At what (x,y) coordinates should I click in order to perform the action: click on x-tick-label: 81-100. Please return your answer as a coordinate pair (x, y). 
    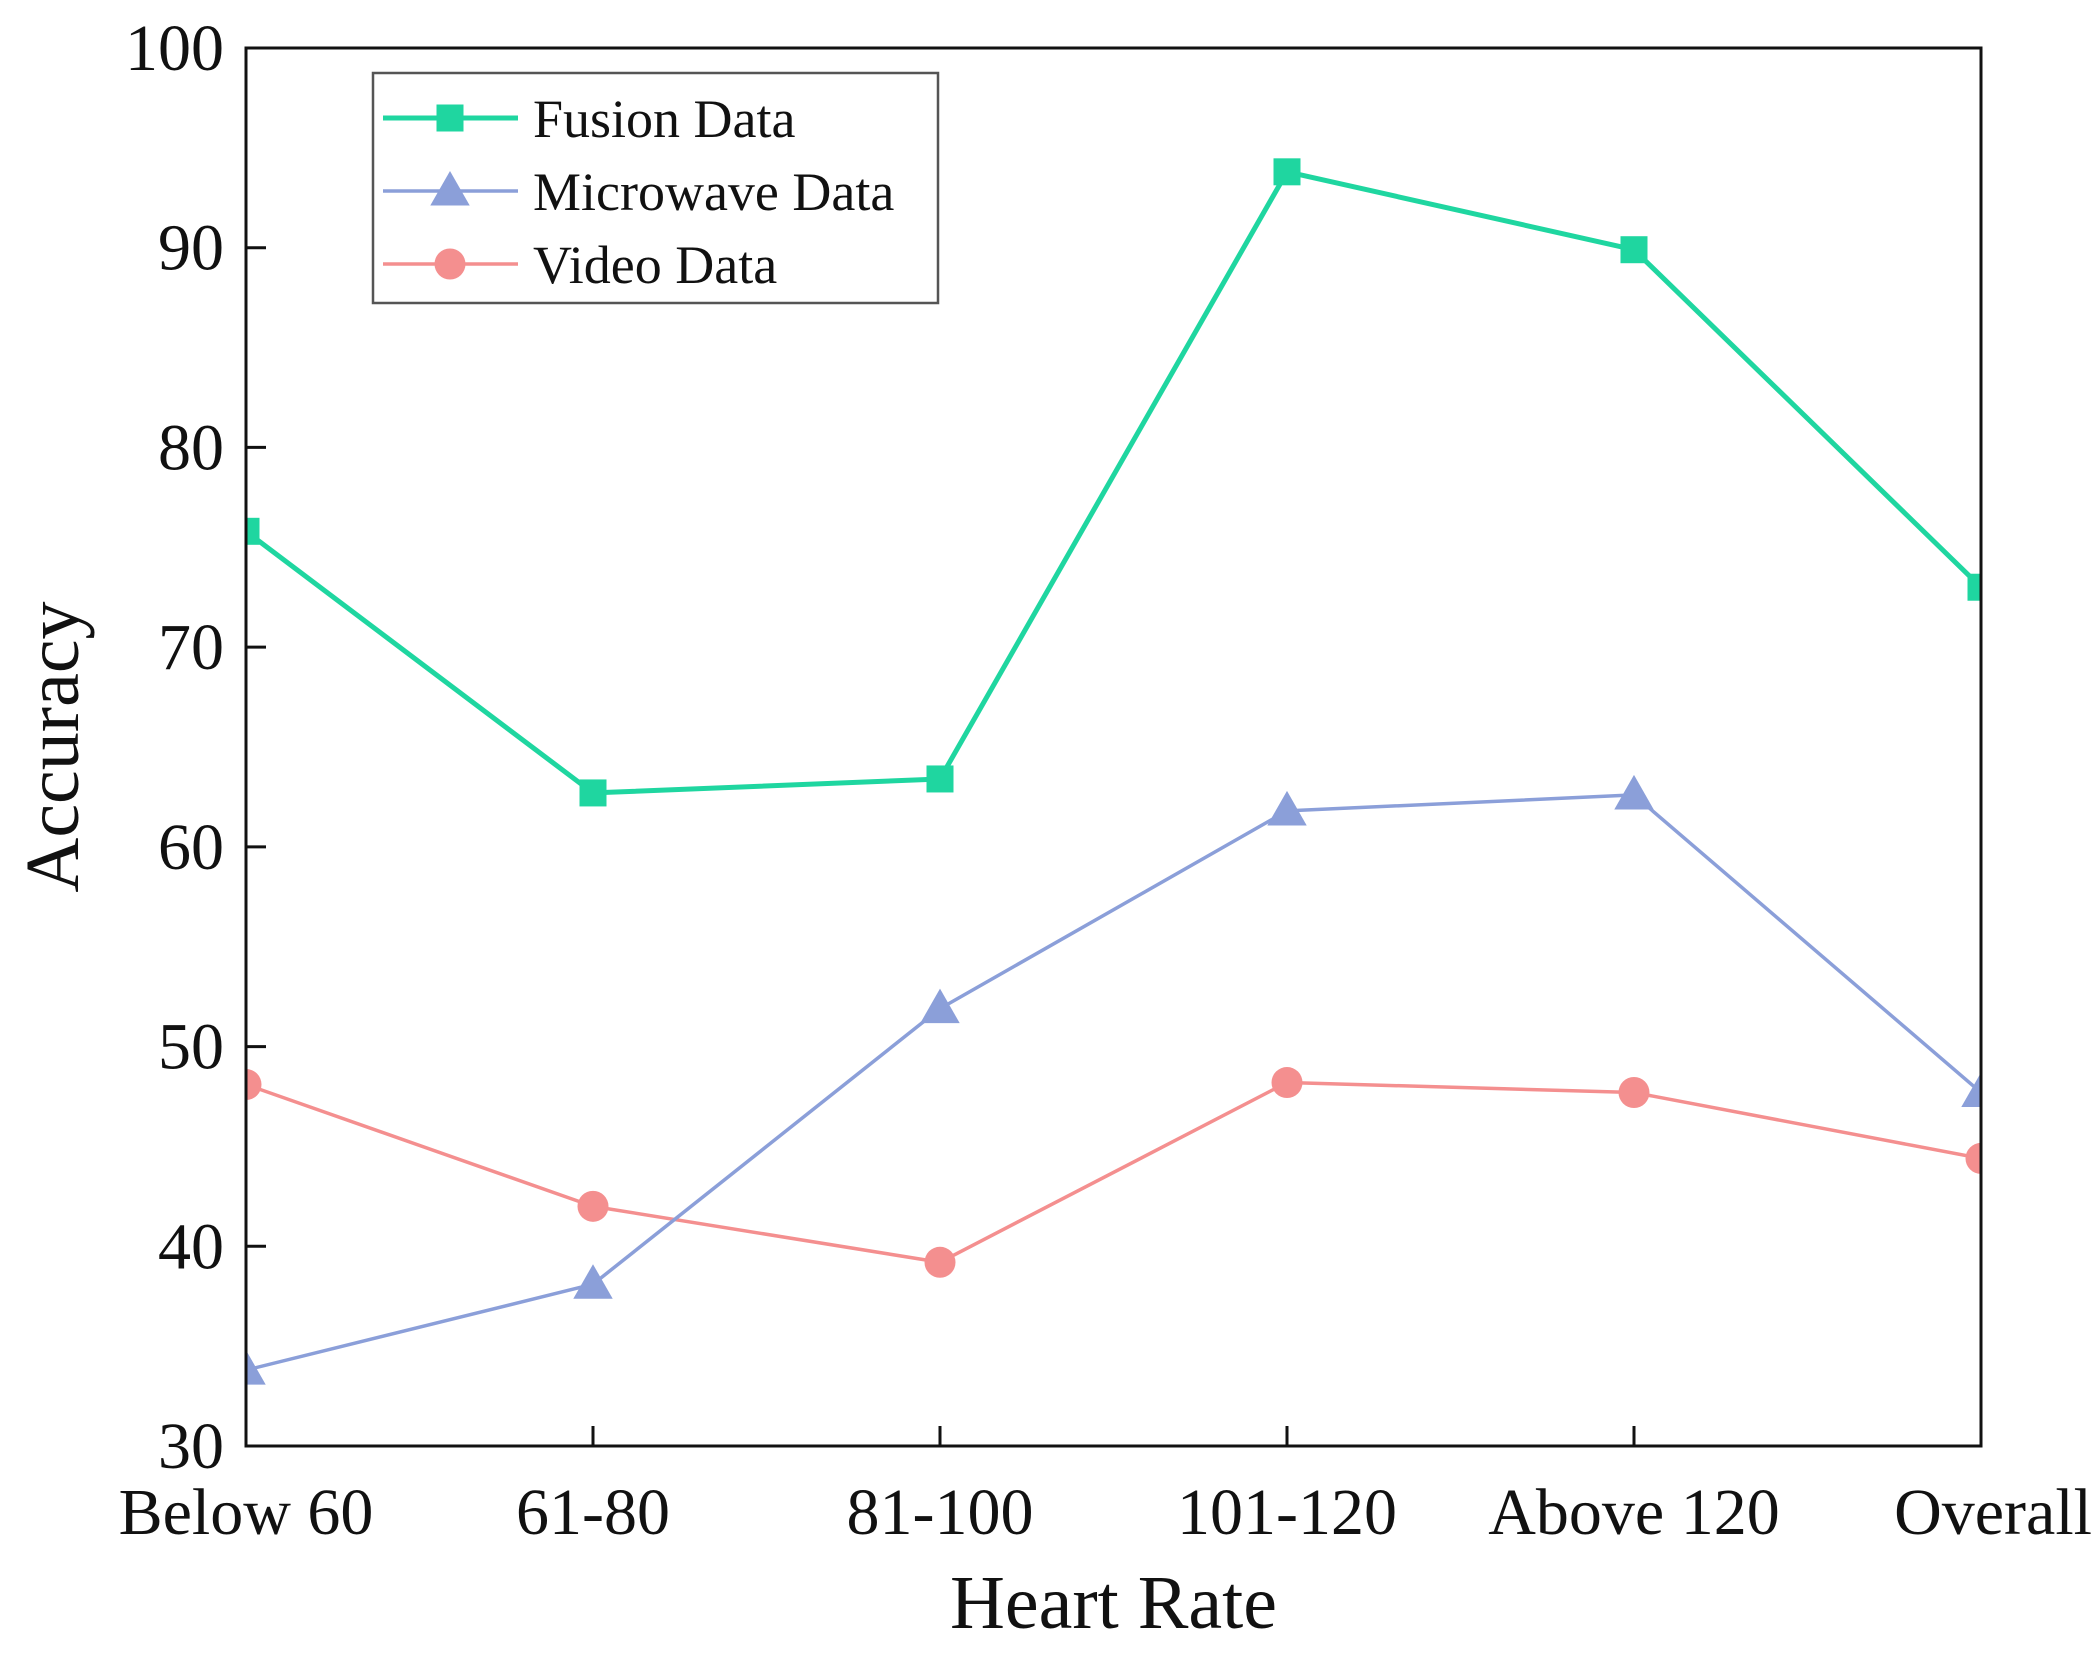
    Looking at the image, I should click on (940, 1512).